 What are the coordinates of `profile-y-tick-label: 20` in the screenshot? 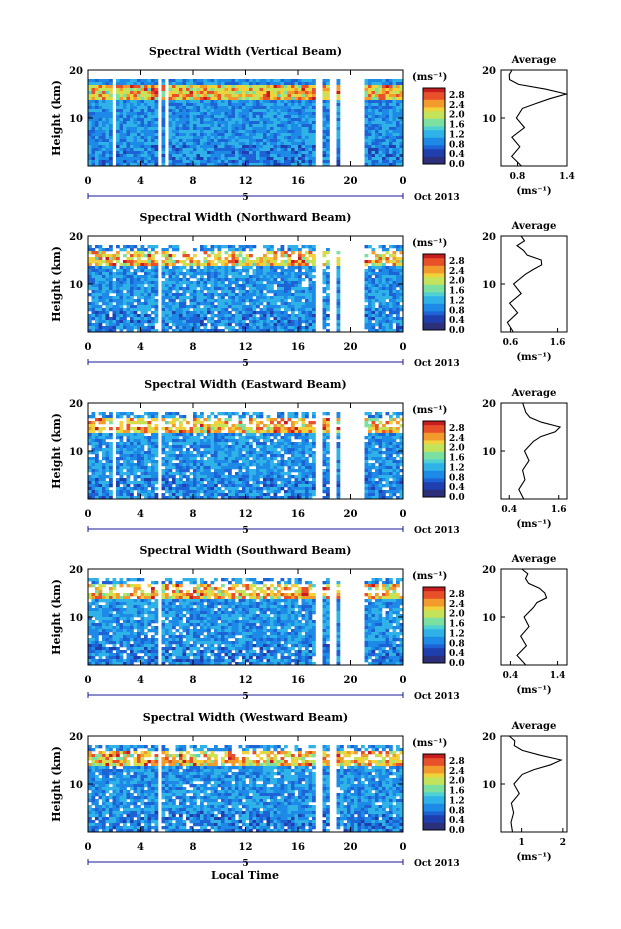 It's located at (489, 71).